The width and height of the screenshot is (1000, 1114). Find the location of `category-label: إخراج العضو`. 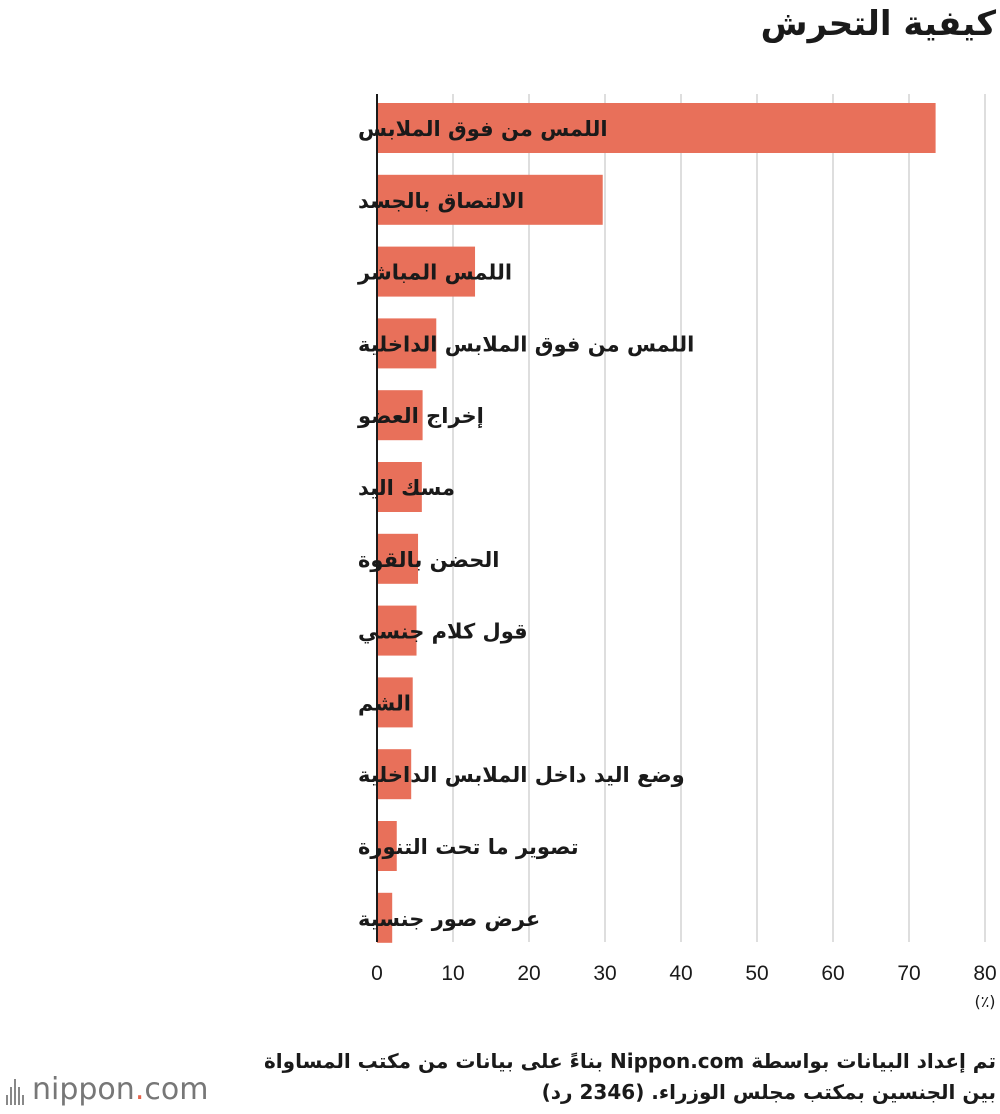

category-label: إخراج العضو is located at coordinates (420, 416).